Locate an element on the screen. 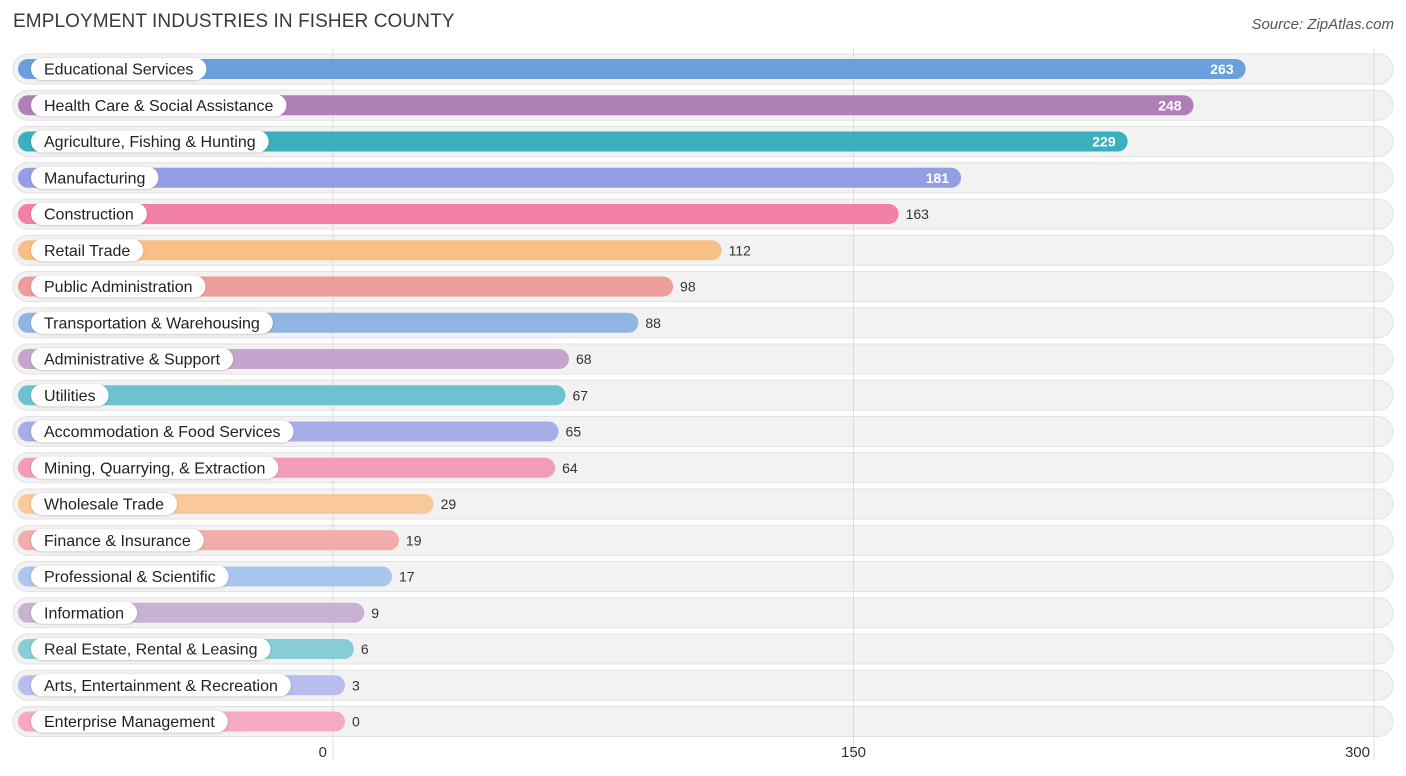 The width and height of the screenshot is (1406, 776). category-label: Wholesale Trade is located at coordinates (104, 505).